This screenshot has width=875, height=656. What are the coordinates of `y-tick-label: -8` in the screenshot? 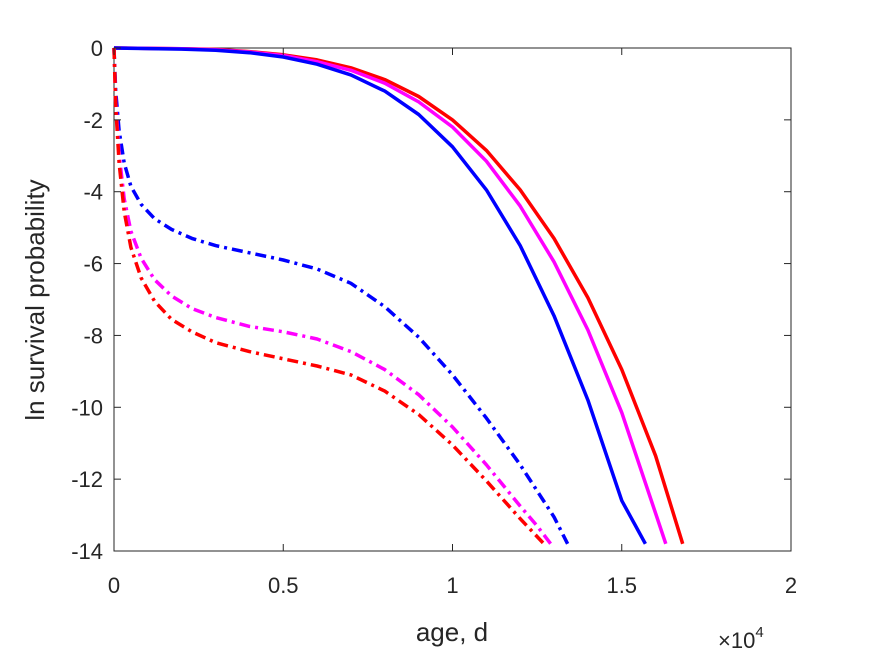 It's located at (93, 335).